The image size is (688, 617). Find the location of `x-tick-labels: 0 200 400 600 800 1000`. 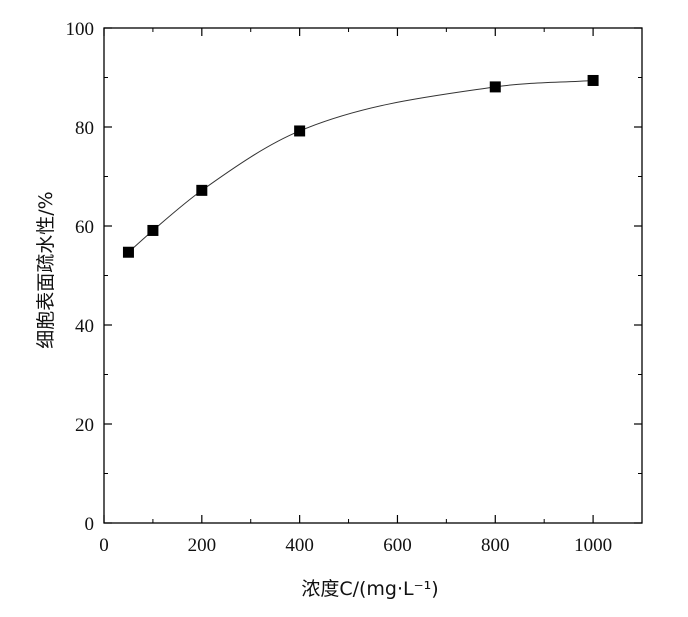

x-tick-labels: 0 200 400 600 800 1000 is located at coordinates (355, 545).